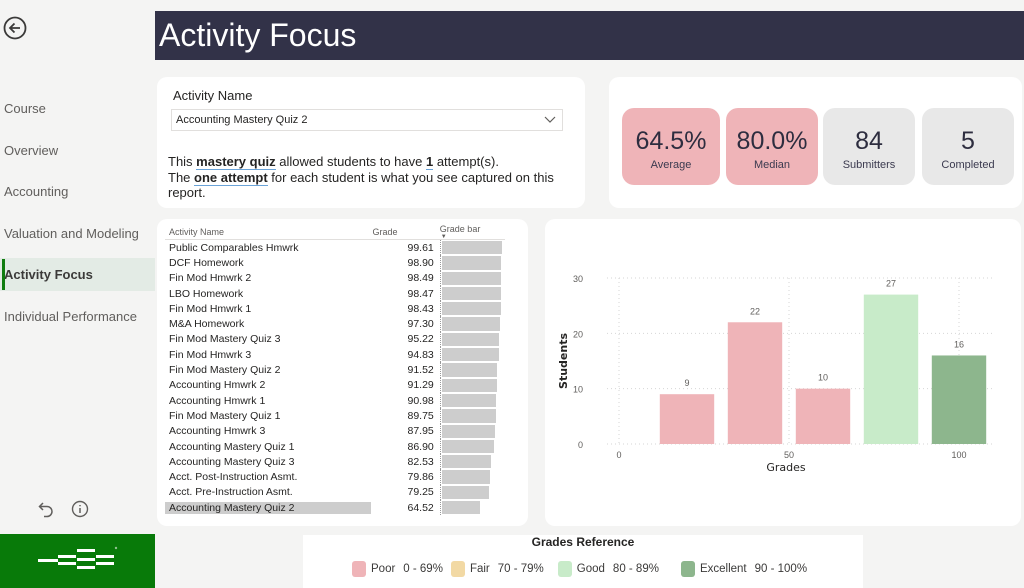 The image size is (1024, 588). What do you see at coordinates (350, 161) in the screenshot?
I see `desc-text: allowed students to have` at bounding box center [350, 161].